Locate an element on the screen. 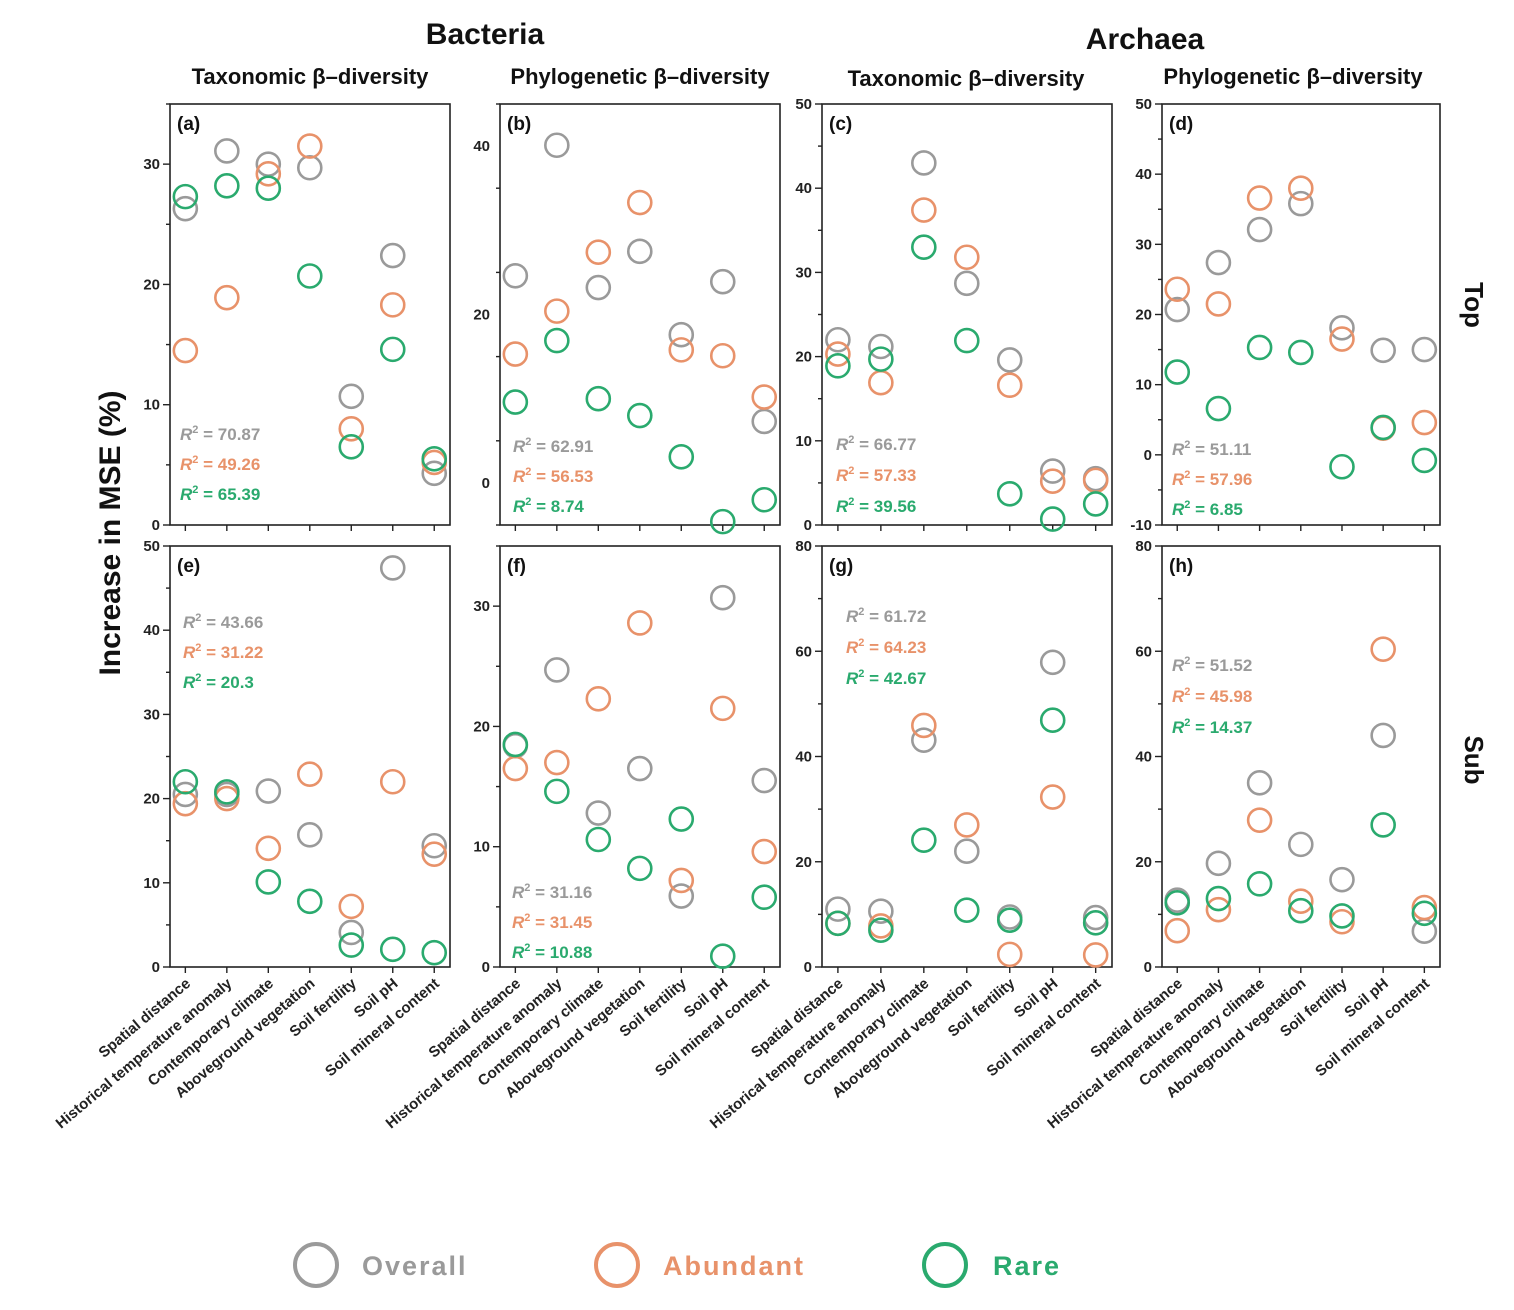 This screenshot has width=1514, height=1310. row-label-sub: Sub is located at coordinates (1474, 759).